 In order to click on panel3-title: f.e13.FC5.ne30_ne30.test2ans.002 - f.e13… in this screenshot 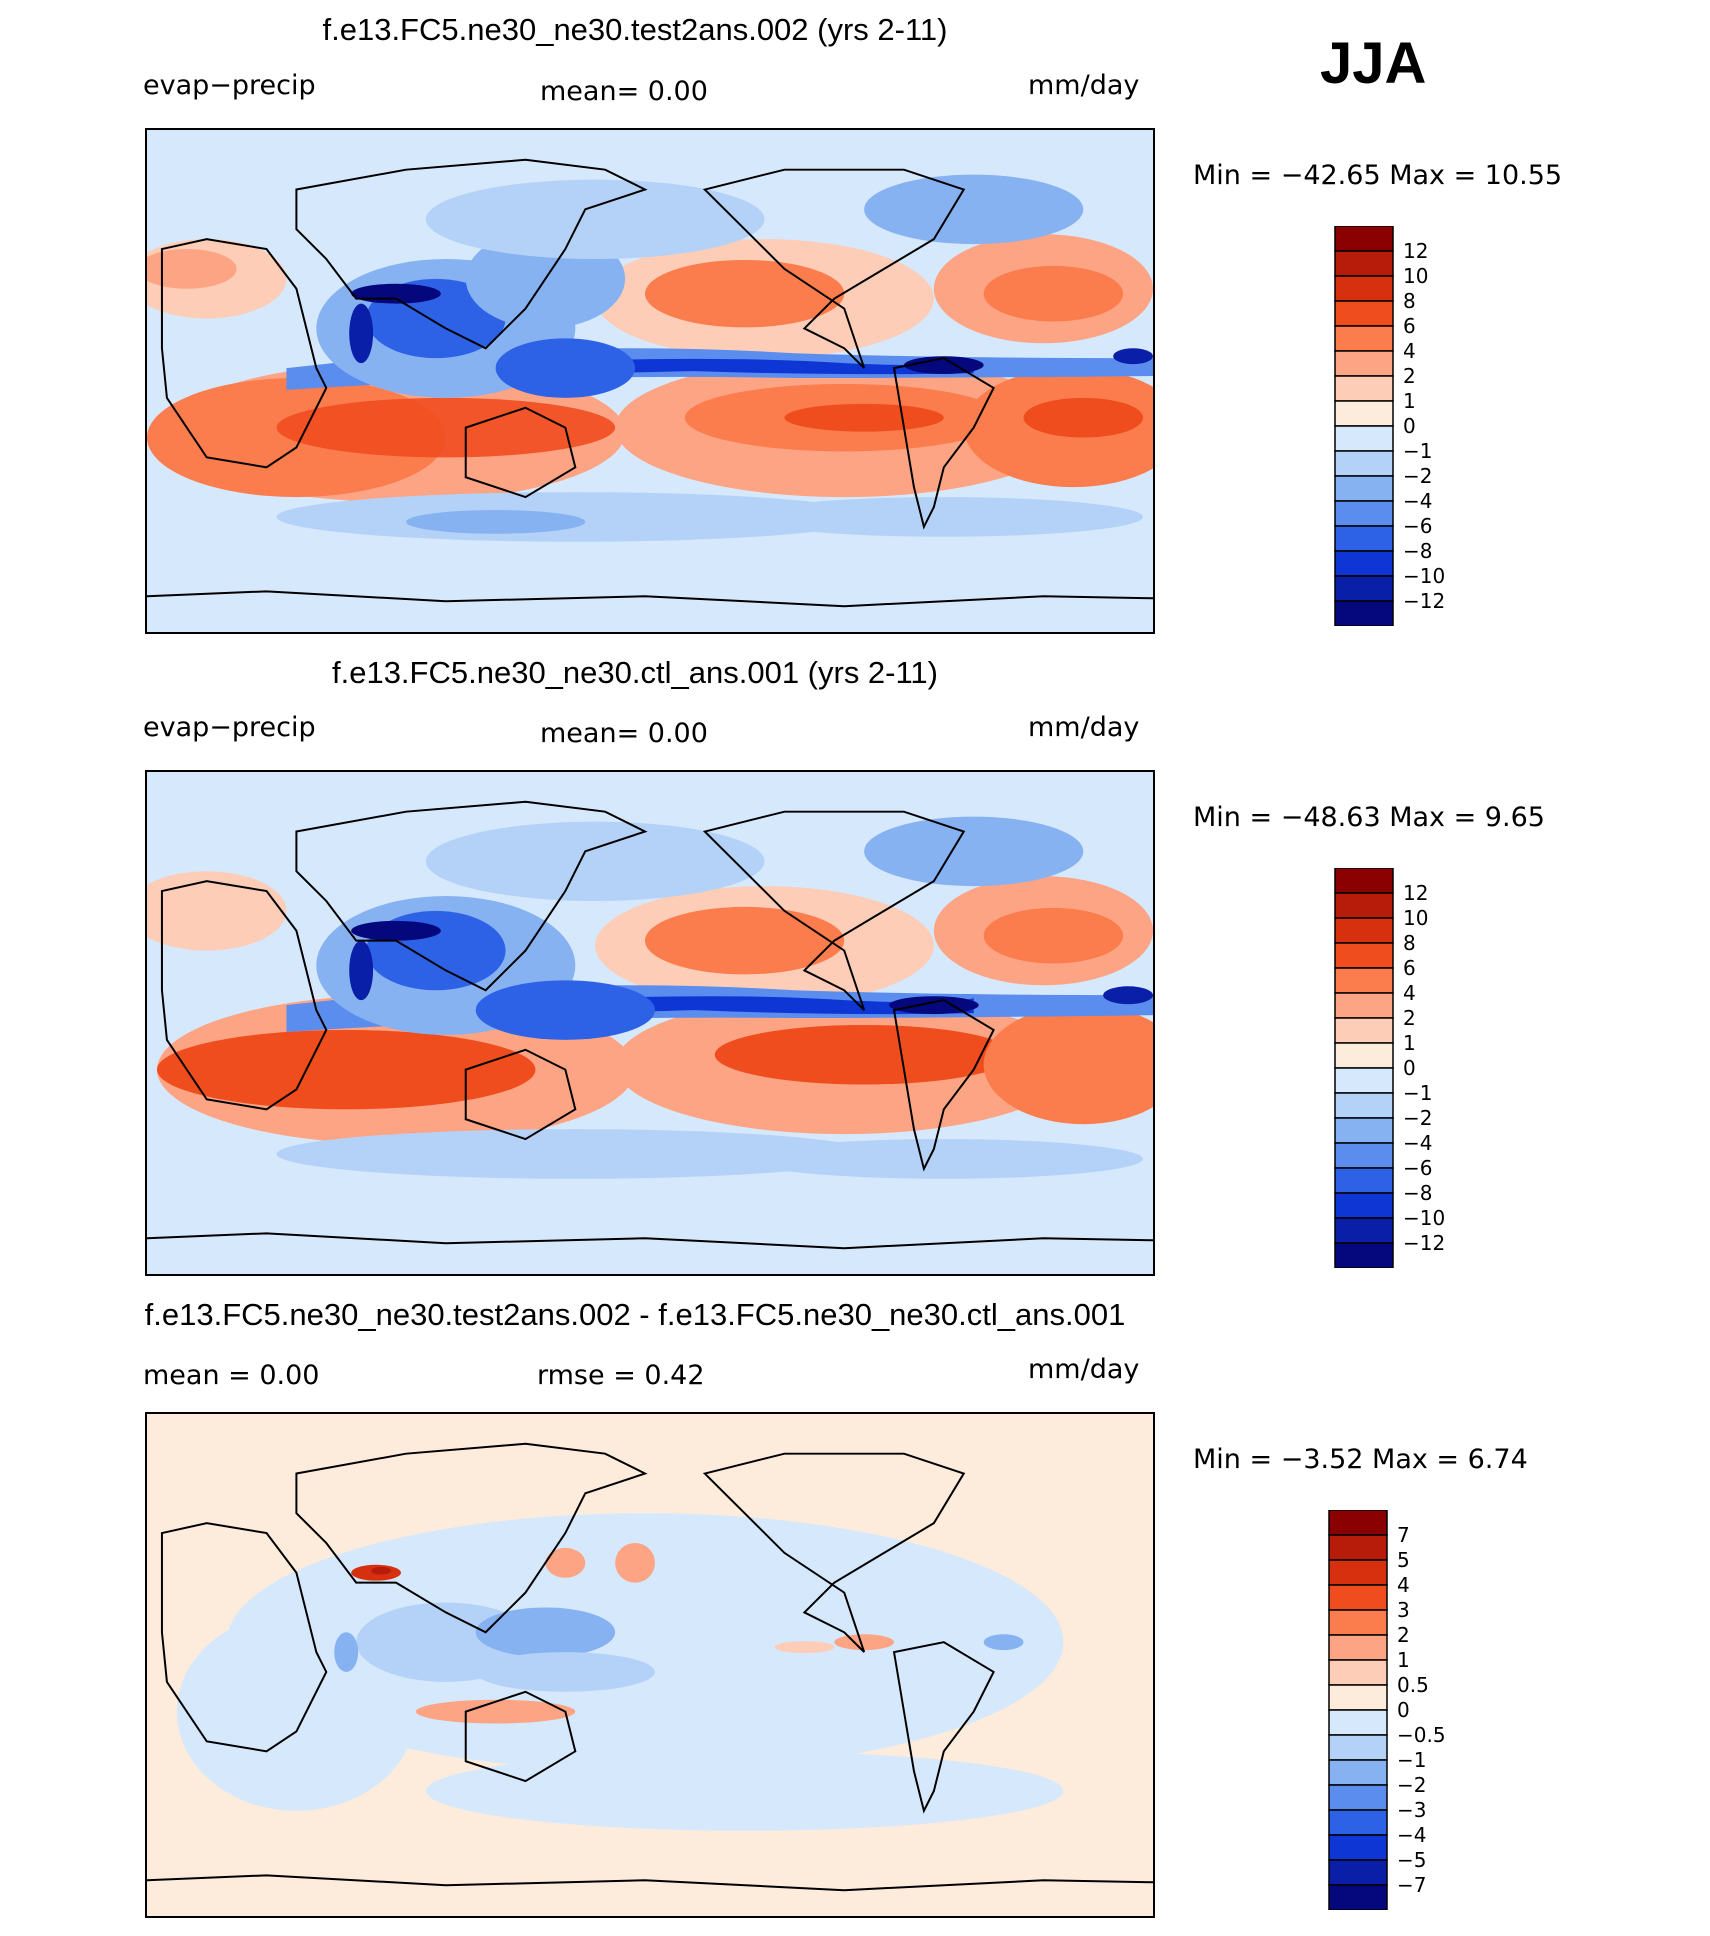, I will do `click(635, 1314)`.